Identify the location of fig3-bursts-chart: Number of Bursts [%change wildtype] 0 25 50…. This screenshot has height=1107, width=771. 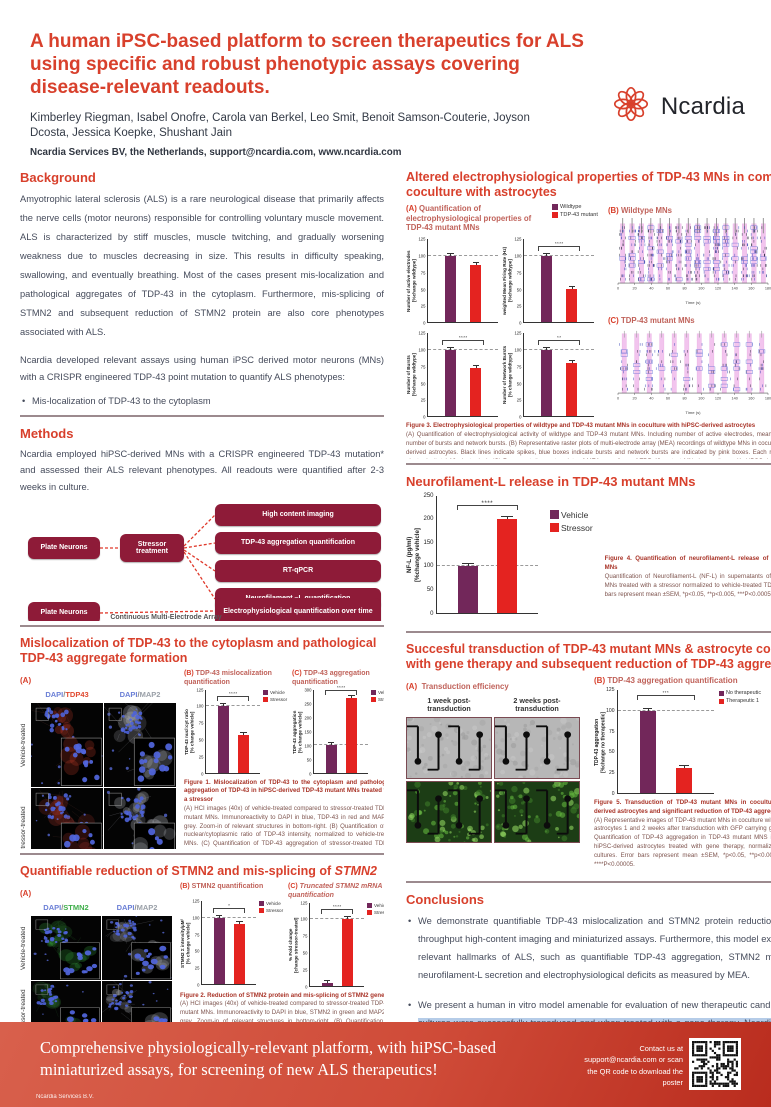
(452, 375).